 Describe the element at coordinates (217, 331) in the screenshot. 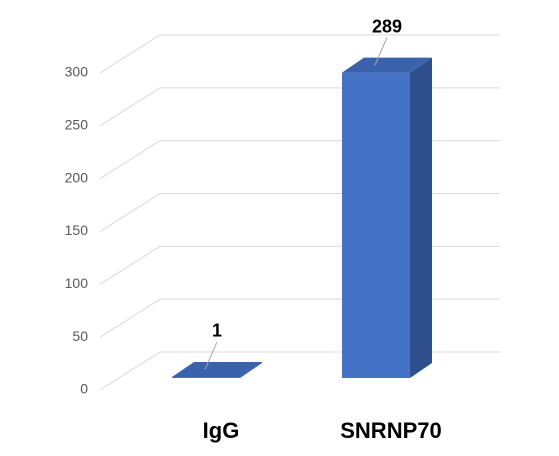

I see `data-label: 1` at that location.